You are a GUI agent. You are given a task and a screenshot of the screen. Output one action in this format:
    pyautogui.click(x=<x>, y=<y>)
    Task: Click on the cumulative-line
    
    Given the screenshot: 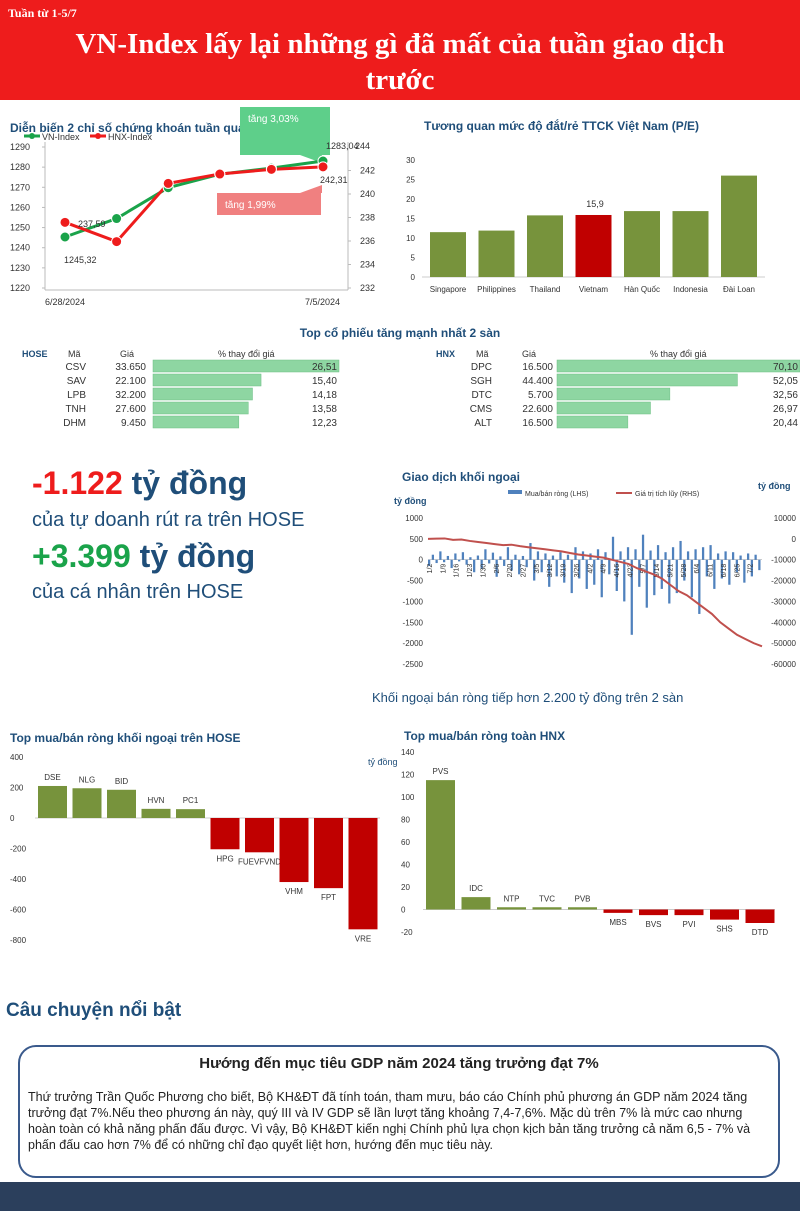 What is the action you would take?
    pyautogui.click(x=595, y=592)
    